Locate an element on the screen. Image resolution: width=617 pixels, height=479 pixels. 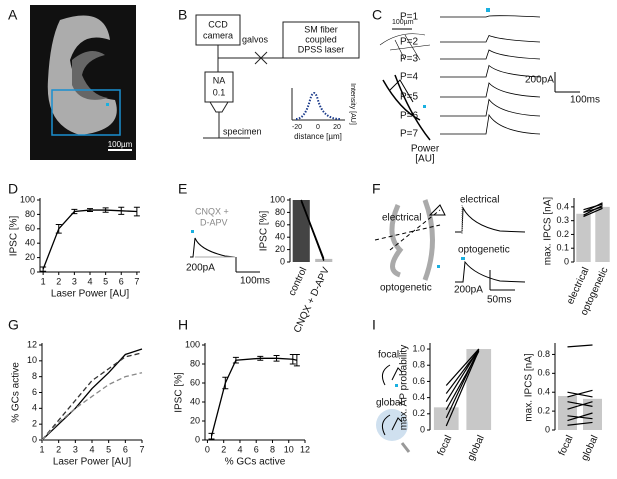
laser-label: DPSS laser is located at coordinates (321, 49).